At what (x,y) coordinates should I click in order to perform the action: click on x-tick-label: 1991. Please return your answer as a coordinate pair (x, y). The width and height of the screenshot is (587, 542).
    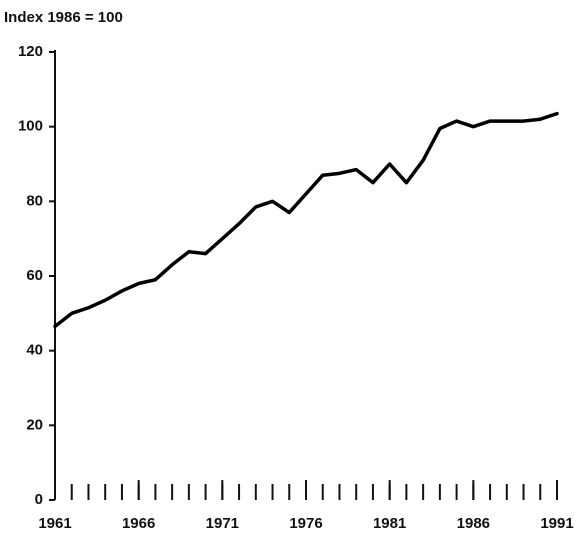
    Looking at the image, I should click on (556, 523).